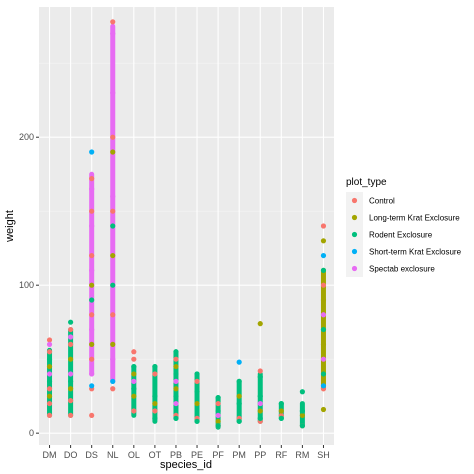 This screenshot has width=474, height=474. I want to click on x-tick-label: PM, so click(239, 455).